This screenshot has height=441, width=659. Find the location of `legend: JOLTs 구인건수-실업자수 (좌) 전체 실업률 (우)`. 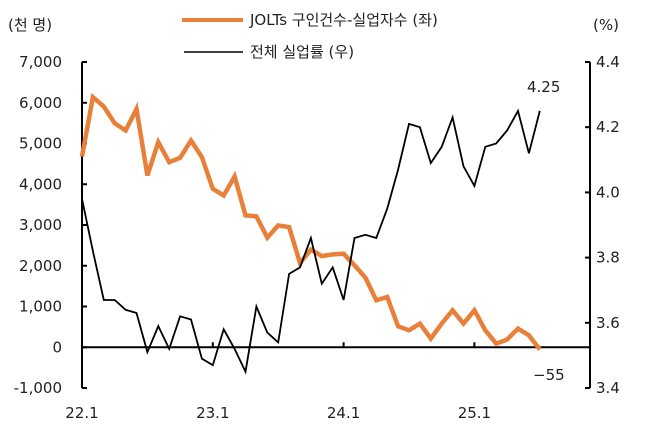

legend: JOLTs 구인건수-실업자수 (좌) 전체 실업률 (우) is located at coordinates (310, 36).